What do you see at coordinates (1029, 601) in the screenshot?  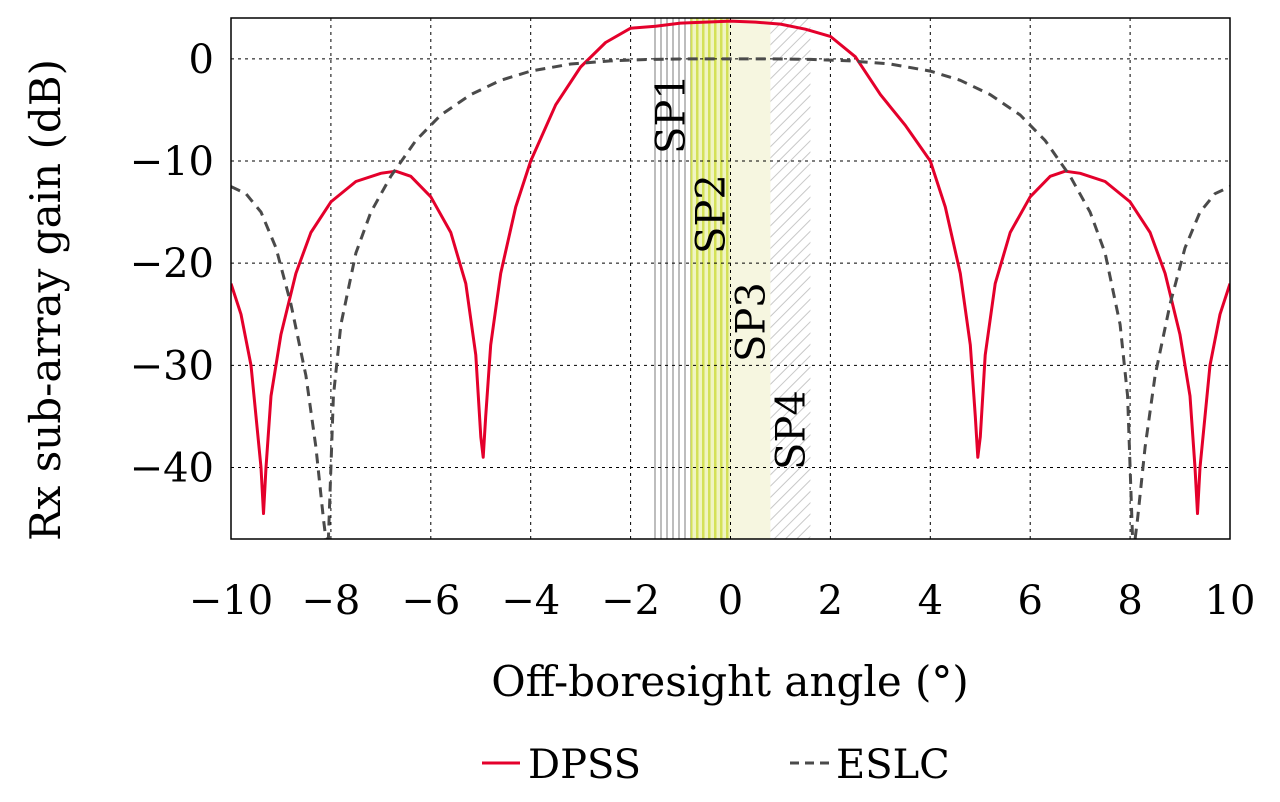 I see `x-tick-label: 6` at bounding box center [1029, 601].